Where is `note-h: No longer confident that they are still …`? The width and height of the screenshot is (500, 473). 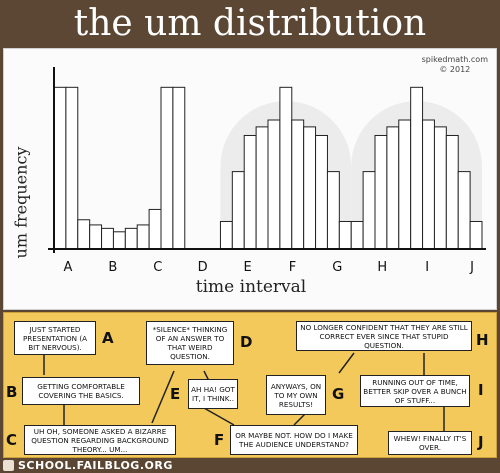 note-h: No longer confident that they are still … is located at coordinates (384, 336).